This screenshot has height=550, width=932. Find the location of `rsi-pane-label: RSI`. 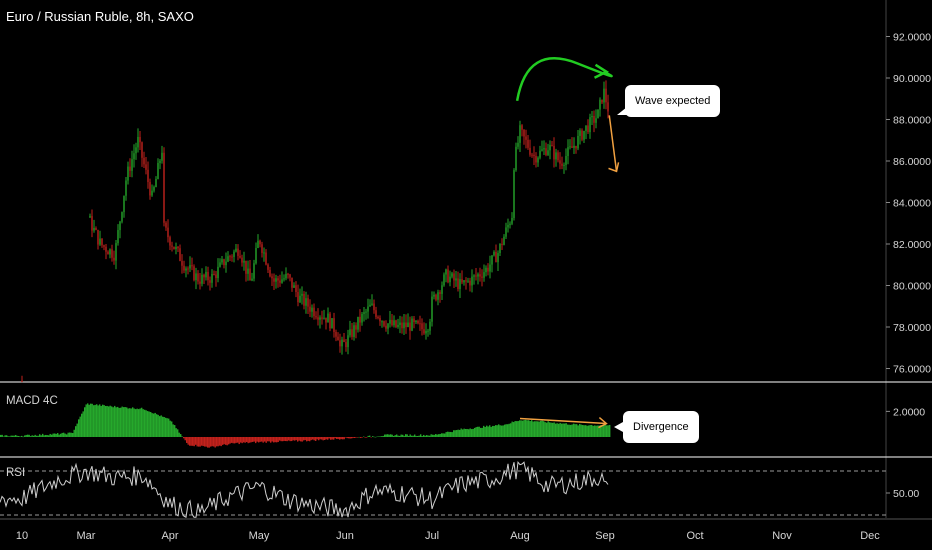

rsi-pane-label: RSI is located at coordinates (16, 473).